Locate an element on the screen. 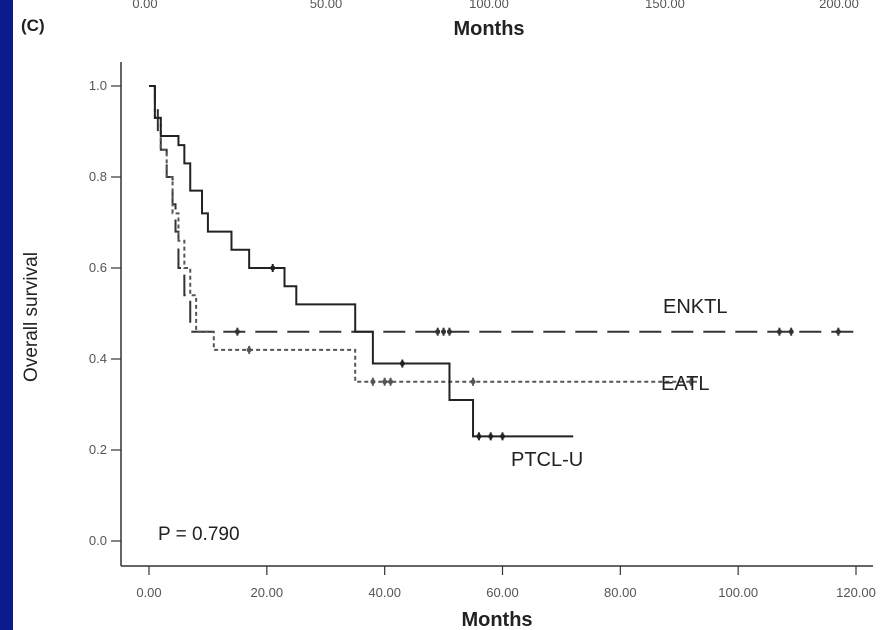  top-fragment-xlabel: Months is located at coordinates (488, 29).